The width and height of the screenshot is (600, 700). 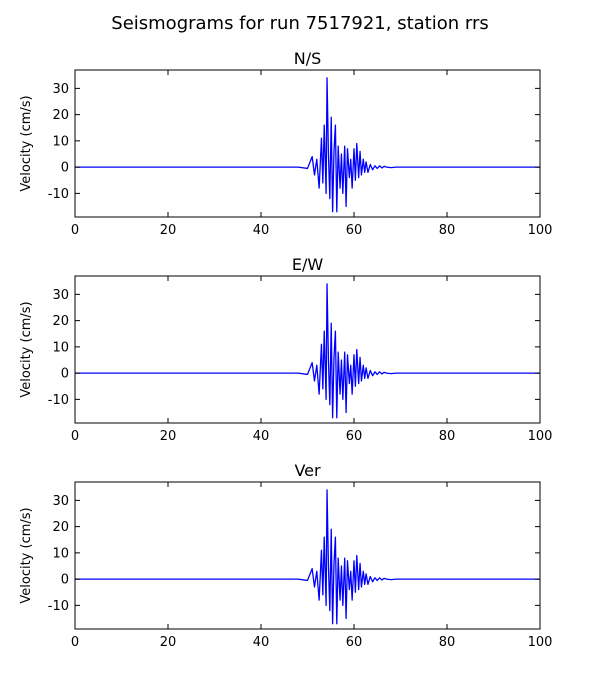 I want to click on panel-title: N/S, so click(x=308, y=58).